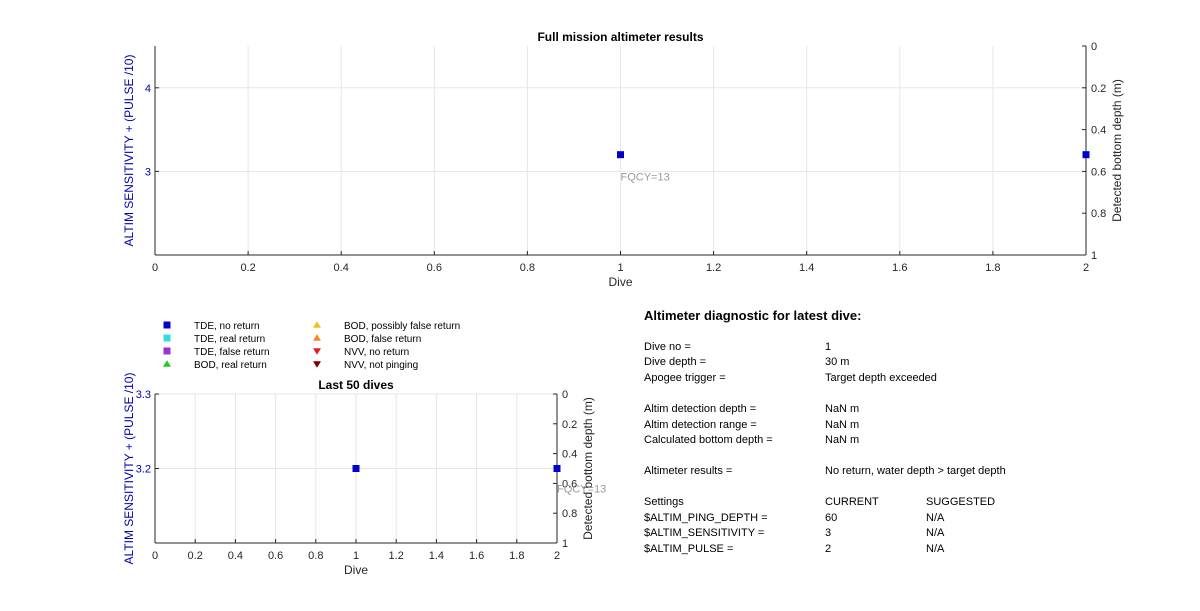 Image resolution: width=1200 pixels, height=611 pixels. I want to click on altimeter-results-label: Altimeter results =, so click(688, 471).